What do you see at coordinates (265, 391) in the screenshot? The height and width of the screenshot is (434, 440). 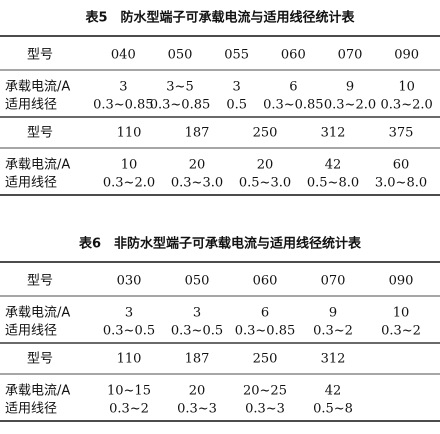 I see `cell: 20~25` at bounding box center [265, 391].